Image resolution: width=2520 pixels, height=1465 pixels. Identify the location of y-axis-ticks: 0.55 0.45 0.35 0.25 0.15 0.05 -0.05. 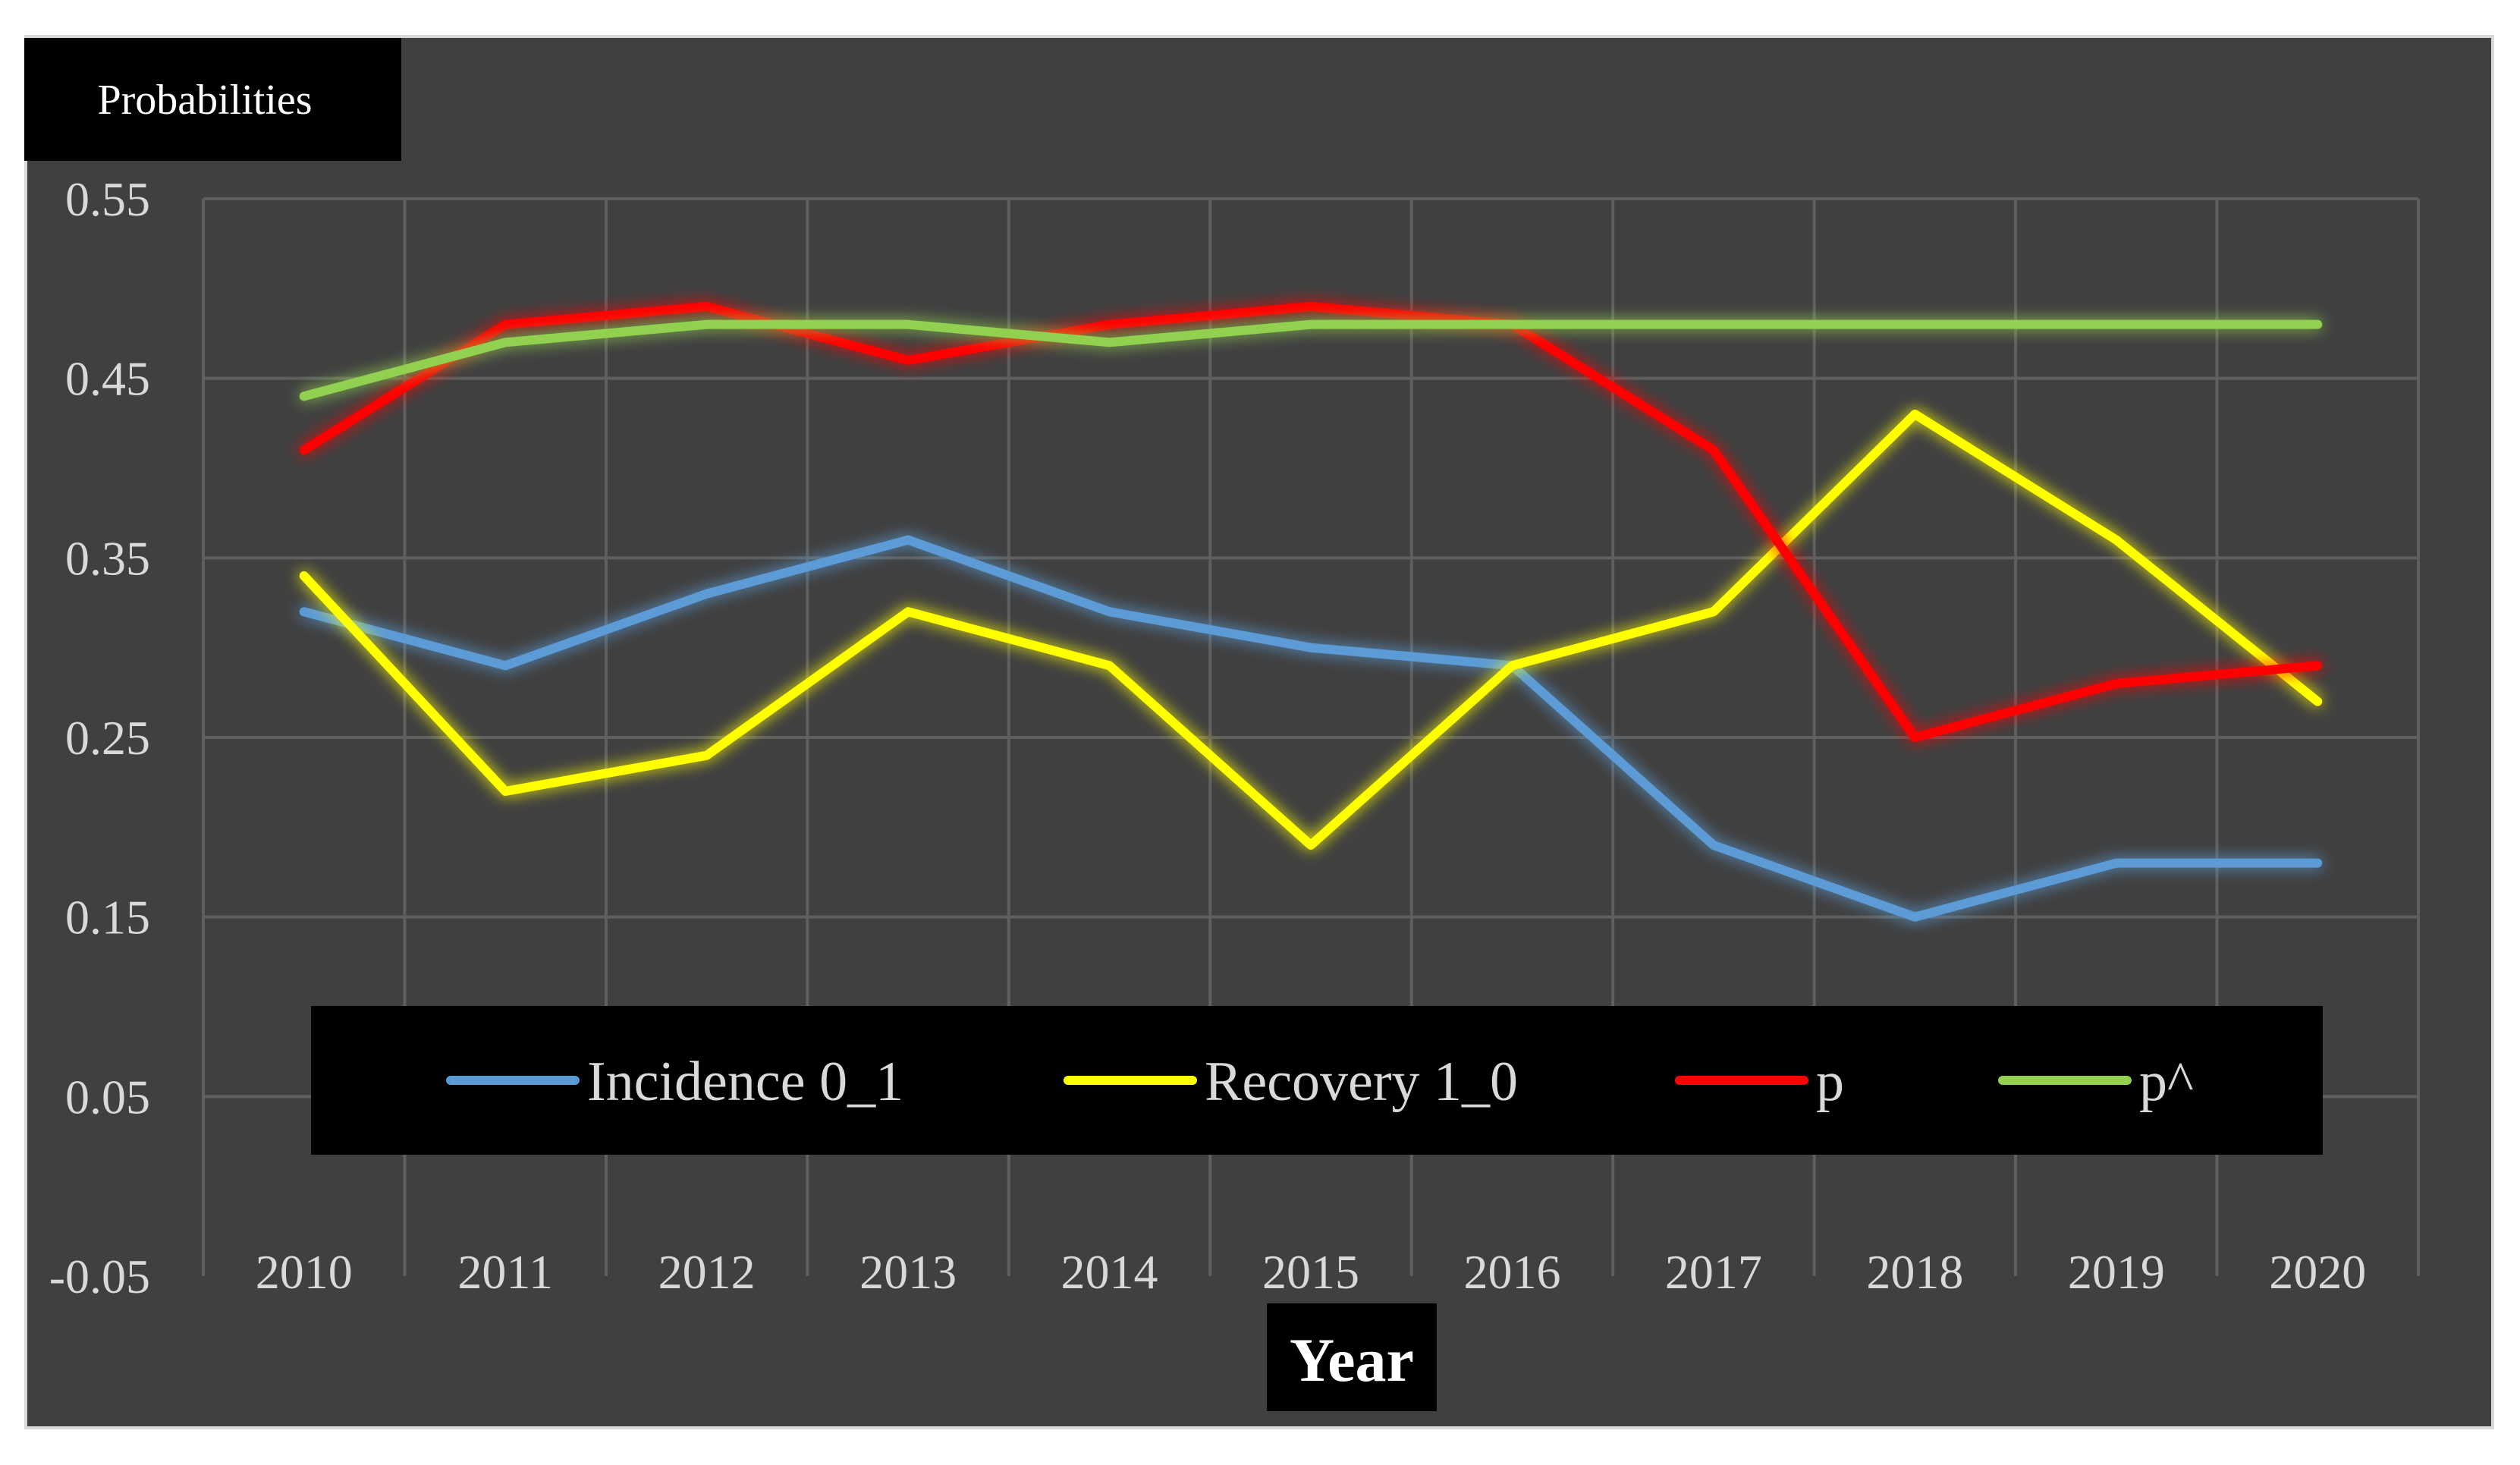
(99, 737).